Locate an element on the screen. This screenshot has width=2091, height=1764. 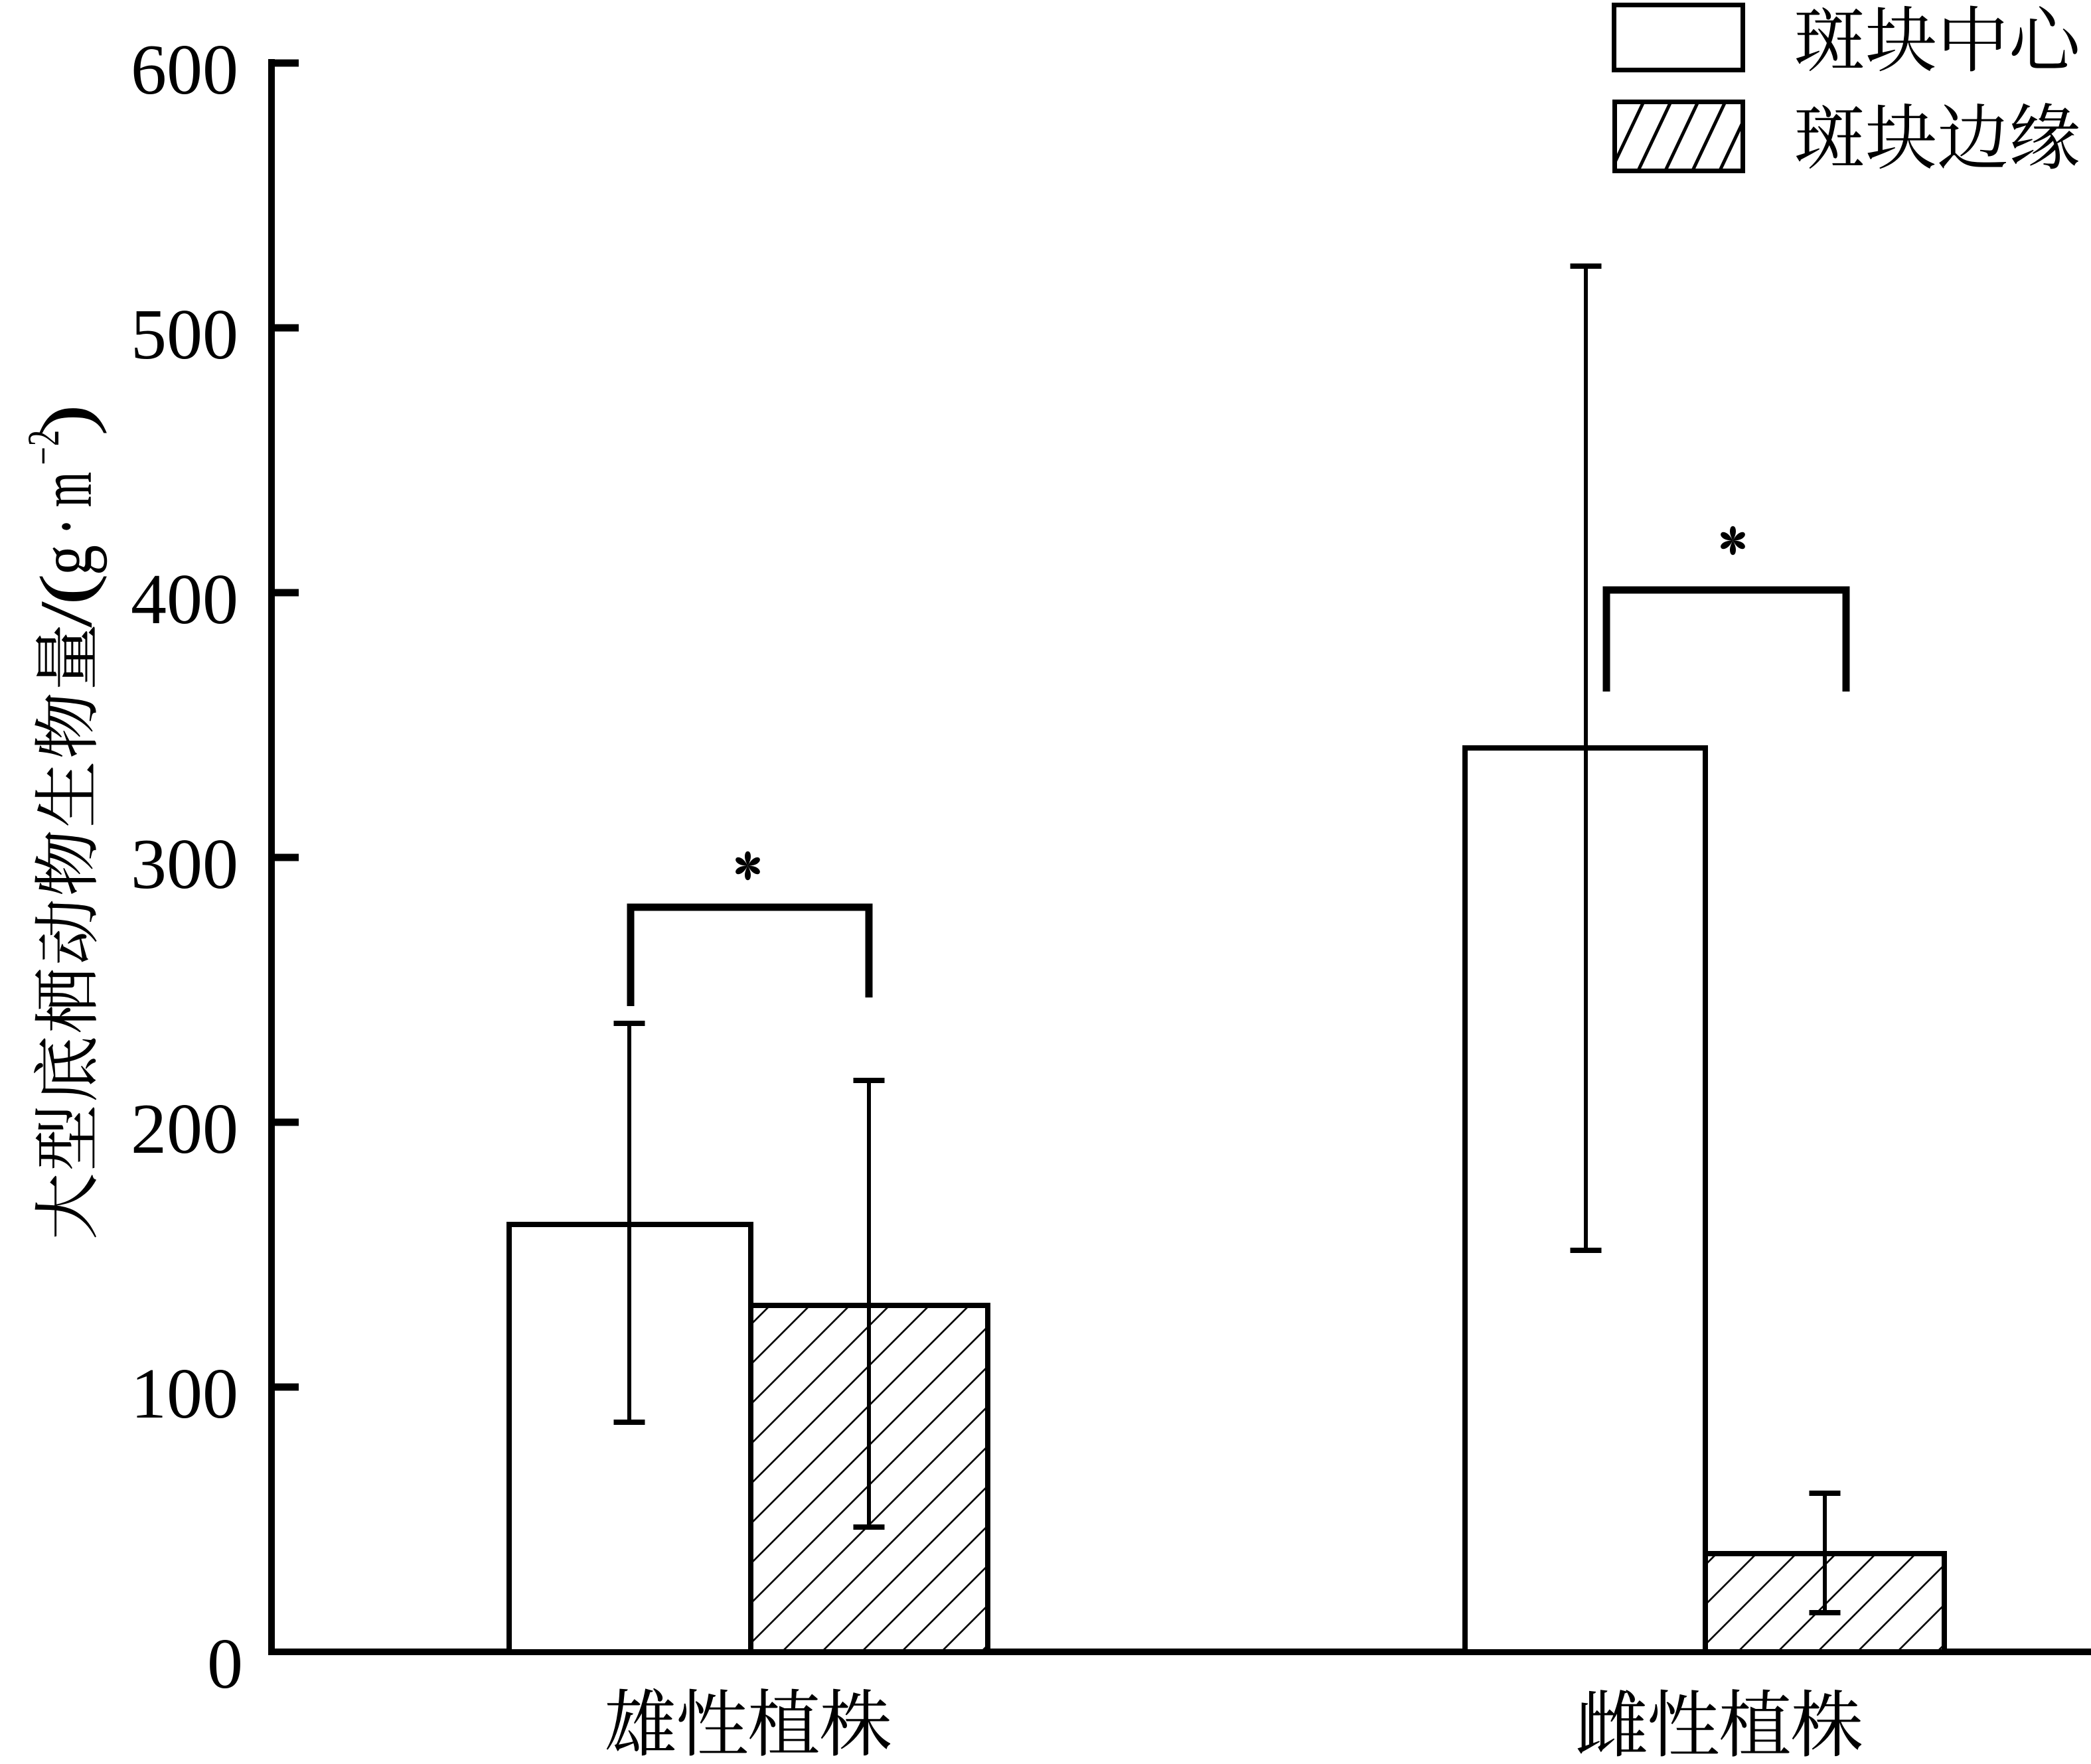
svg-text: 400 is located at coordinates (184, 599).